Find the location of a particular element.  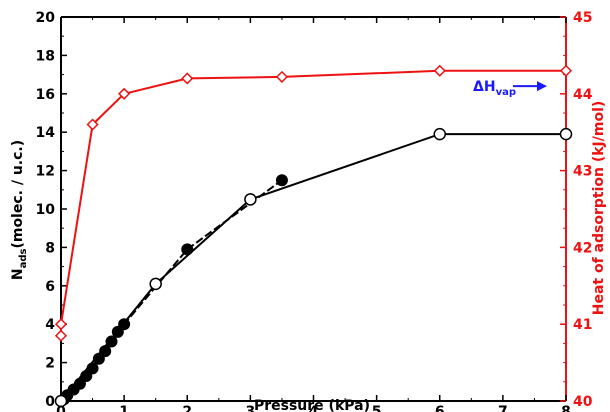

y-tick-label: 8 is located at coordinates (50, 248).